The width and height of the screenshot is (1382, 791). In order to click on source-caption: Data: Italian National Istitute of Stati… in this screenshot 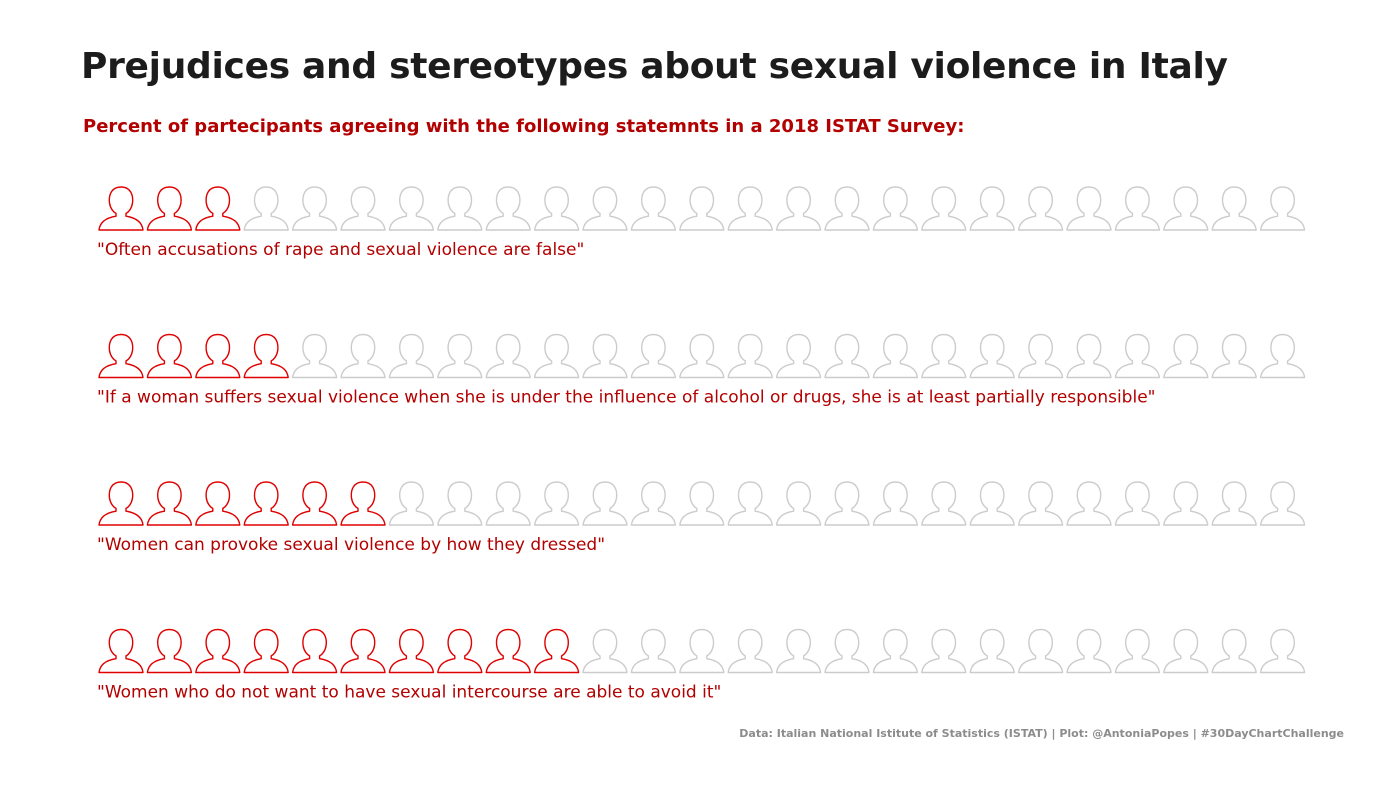, I will do `click(1041, 733)`.